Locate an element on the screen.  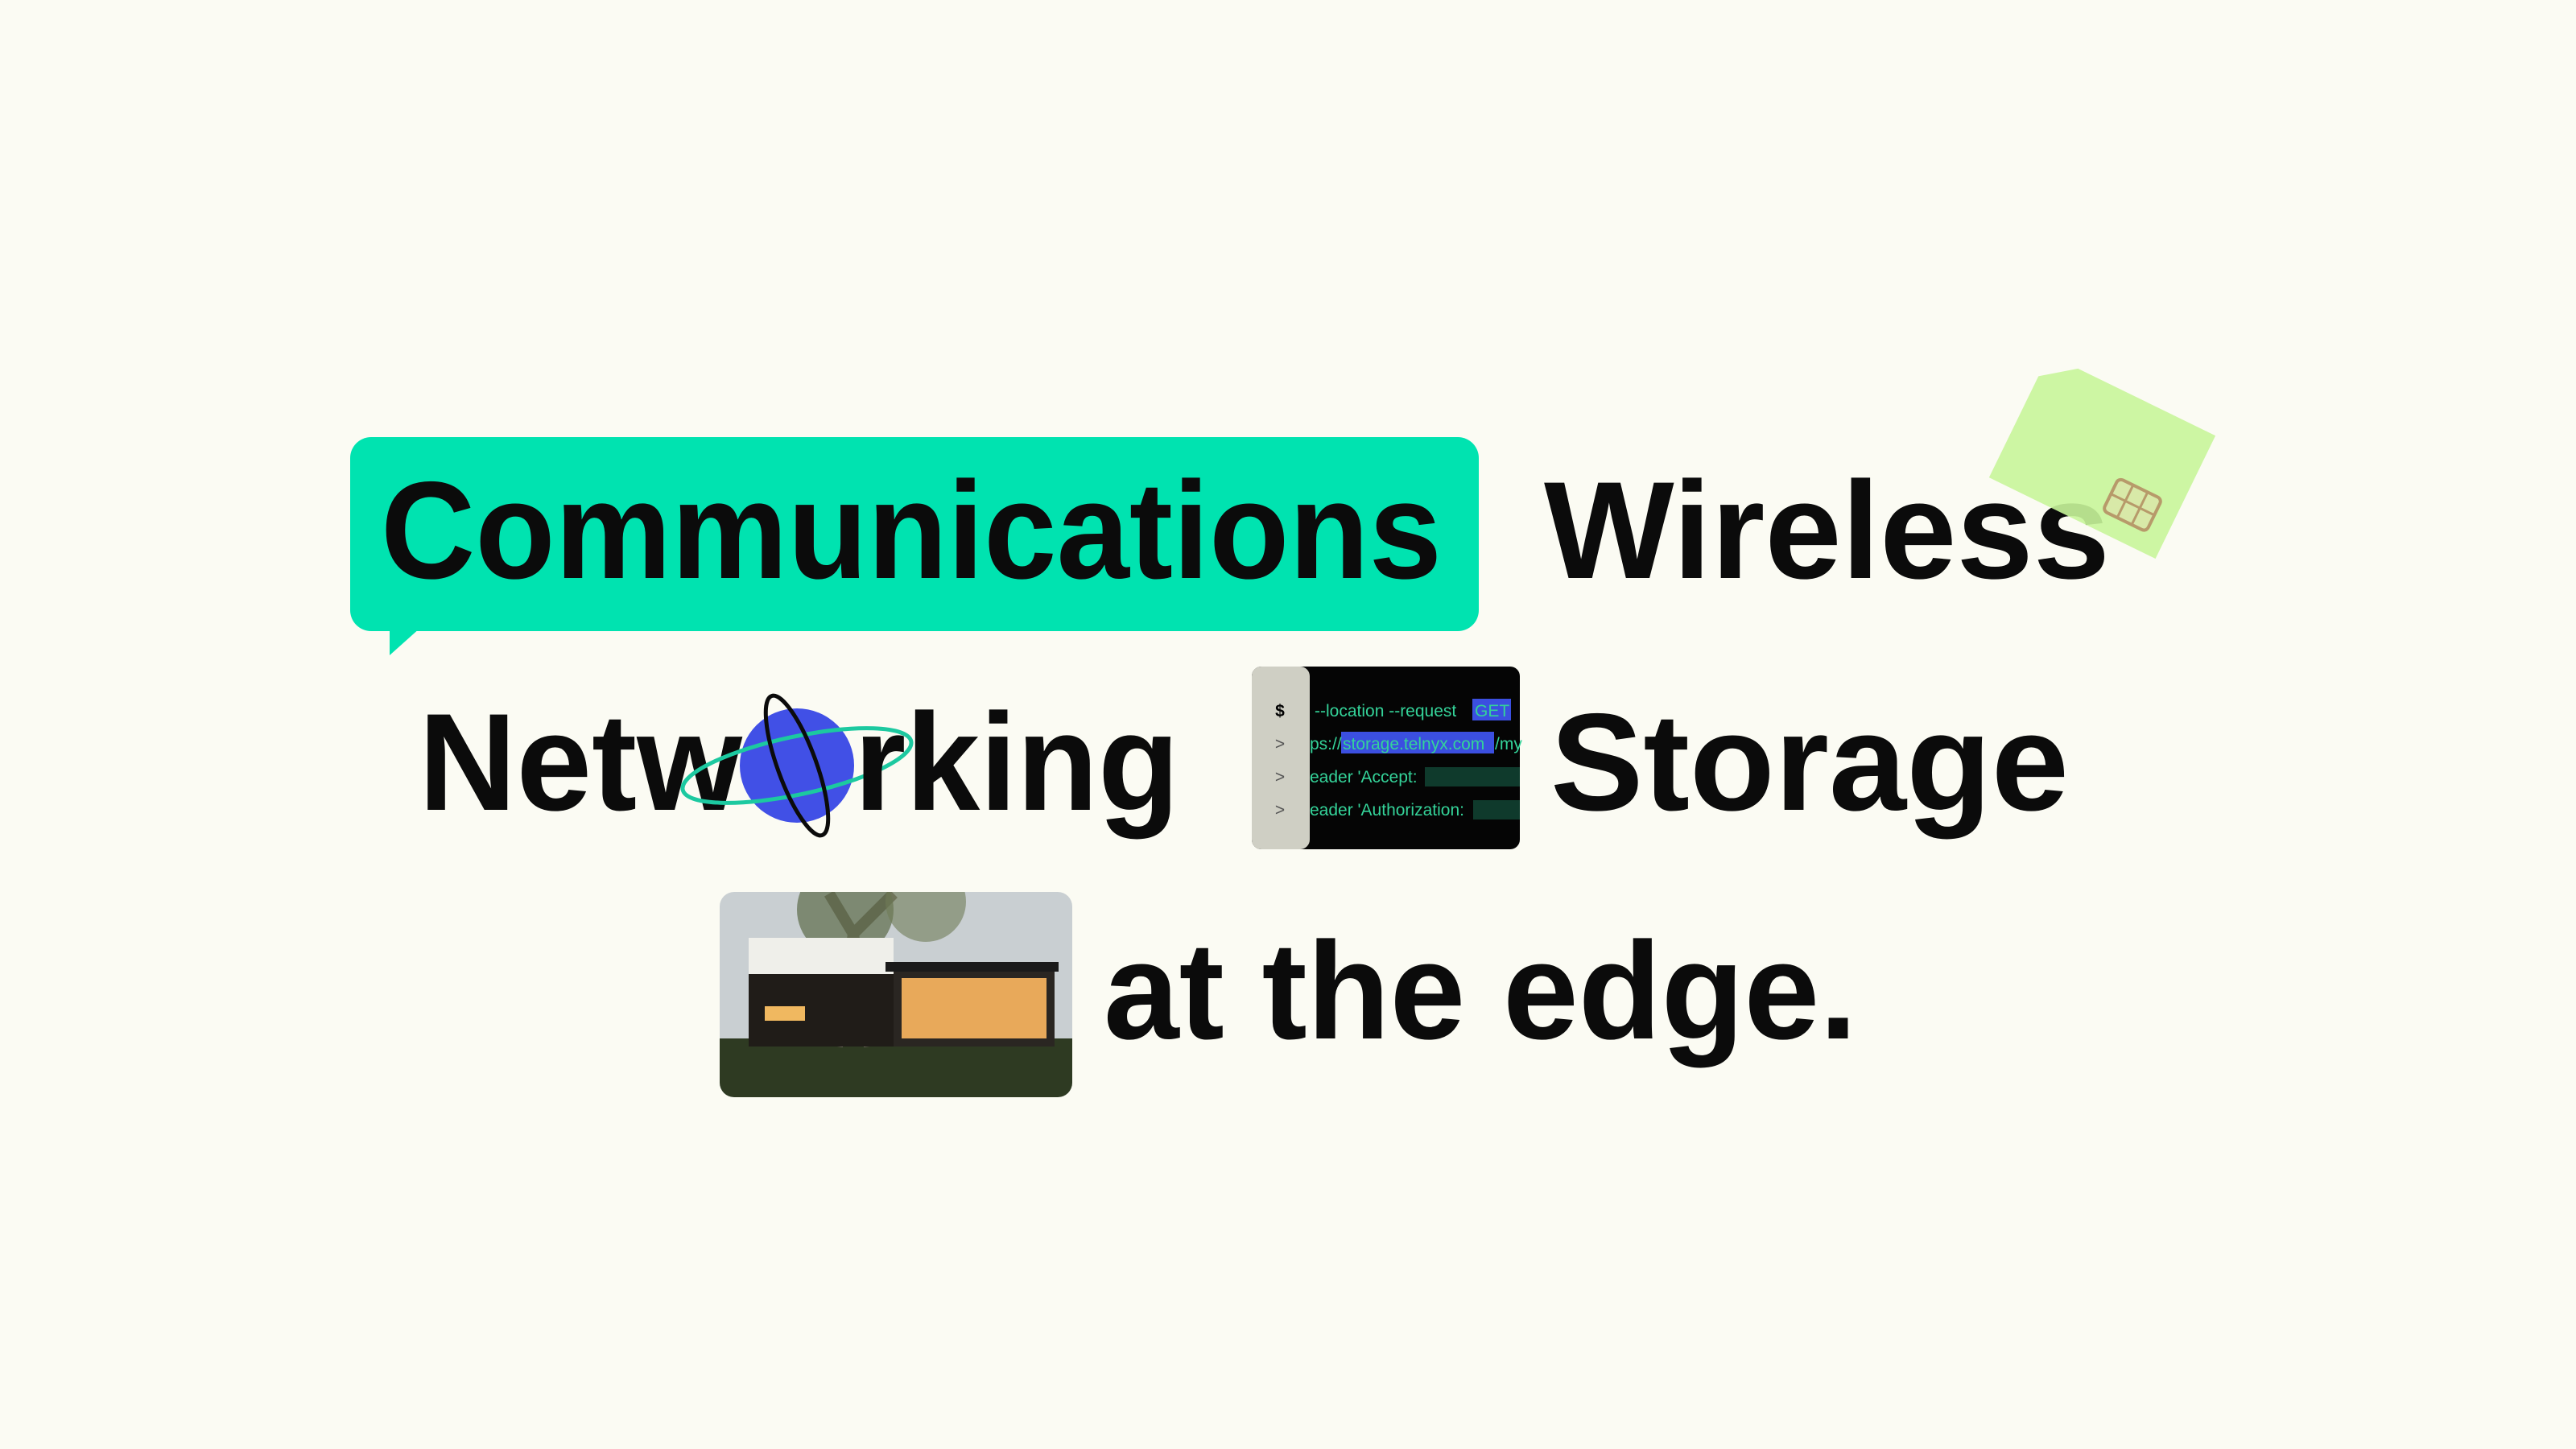
terminal-text: eader 'Authorization: is located at coordinates (1387, 810).